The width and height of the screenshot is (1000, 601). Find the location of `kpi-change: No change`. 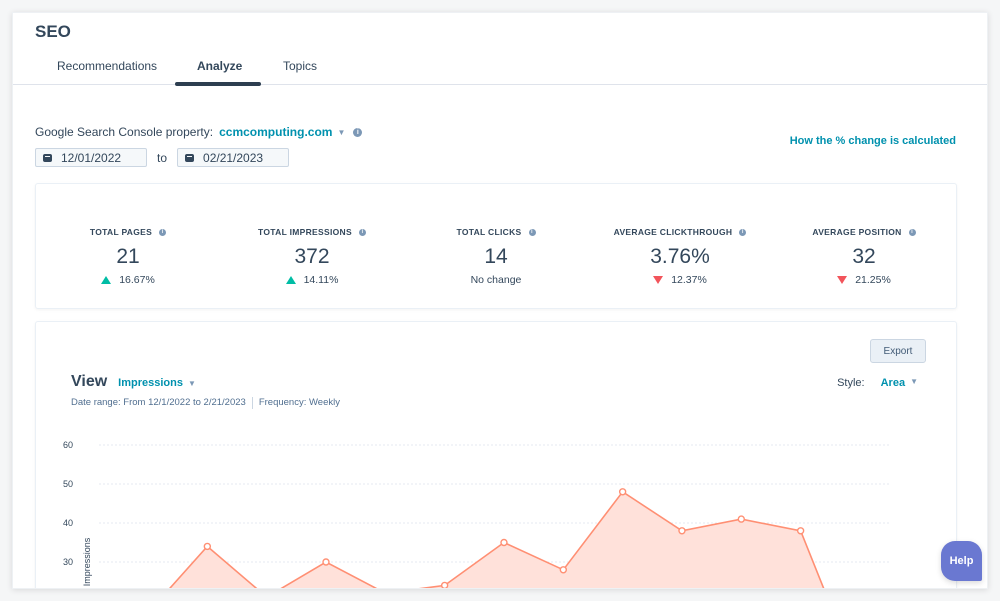

kpi-change: No change is located at coordinates (496, 280).